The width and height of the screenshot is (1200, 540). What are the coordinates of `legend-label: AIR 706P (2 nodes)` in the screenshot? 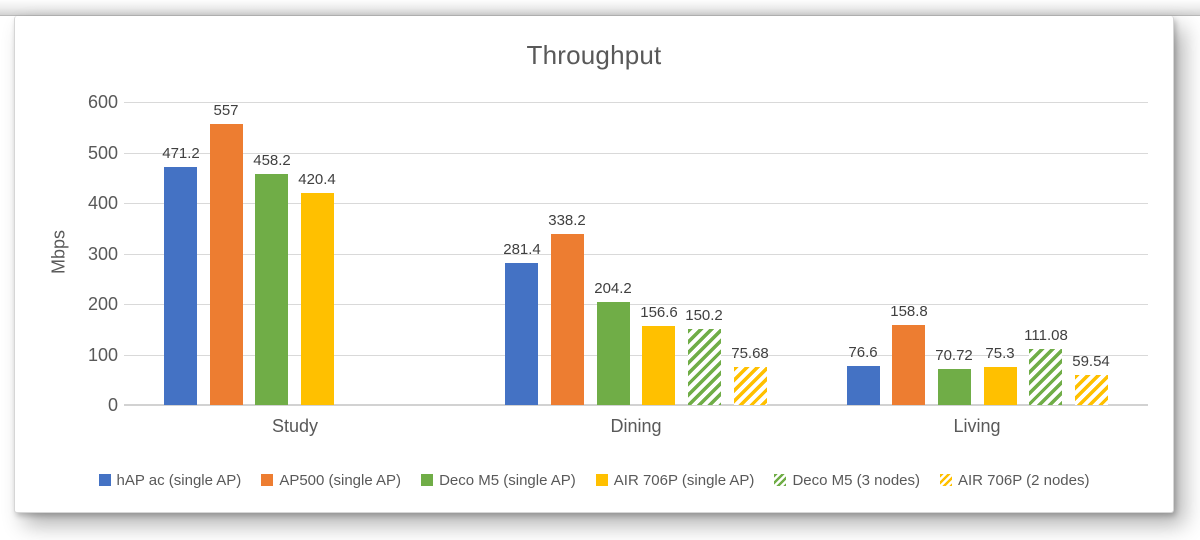 It's located at (1024, 480).